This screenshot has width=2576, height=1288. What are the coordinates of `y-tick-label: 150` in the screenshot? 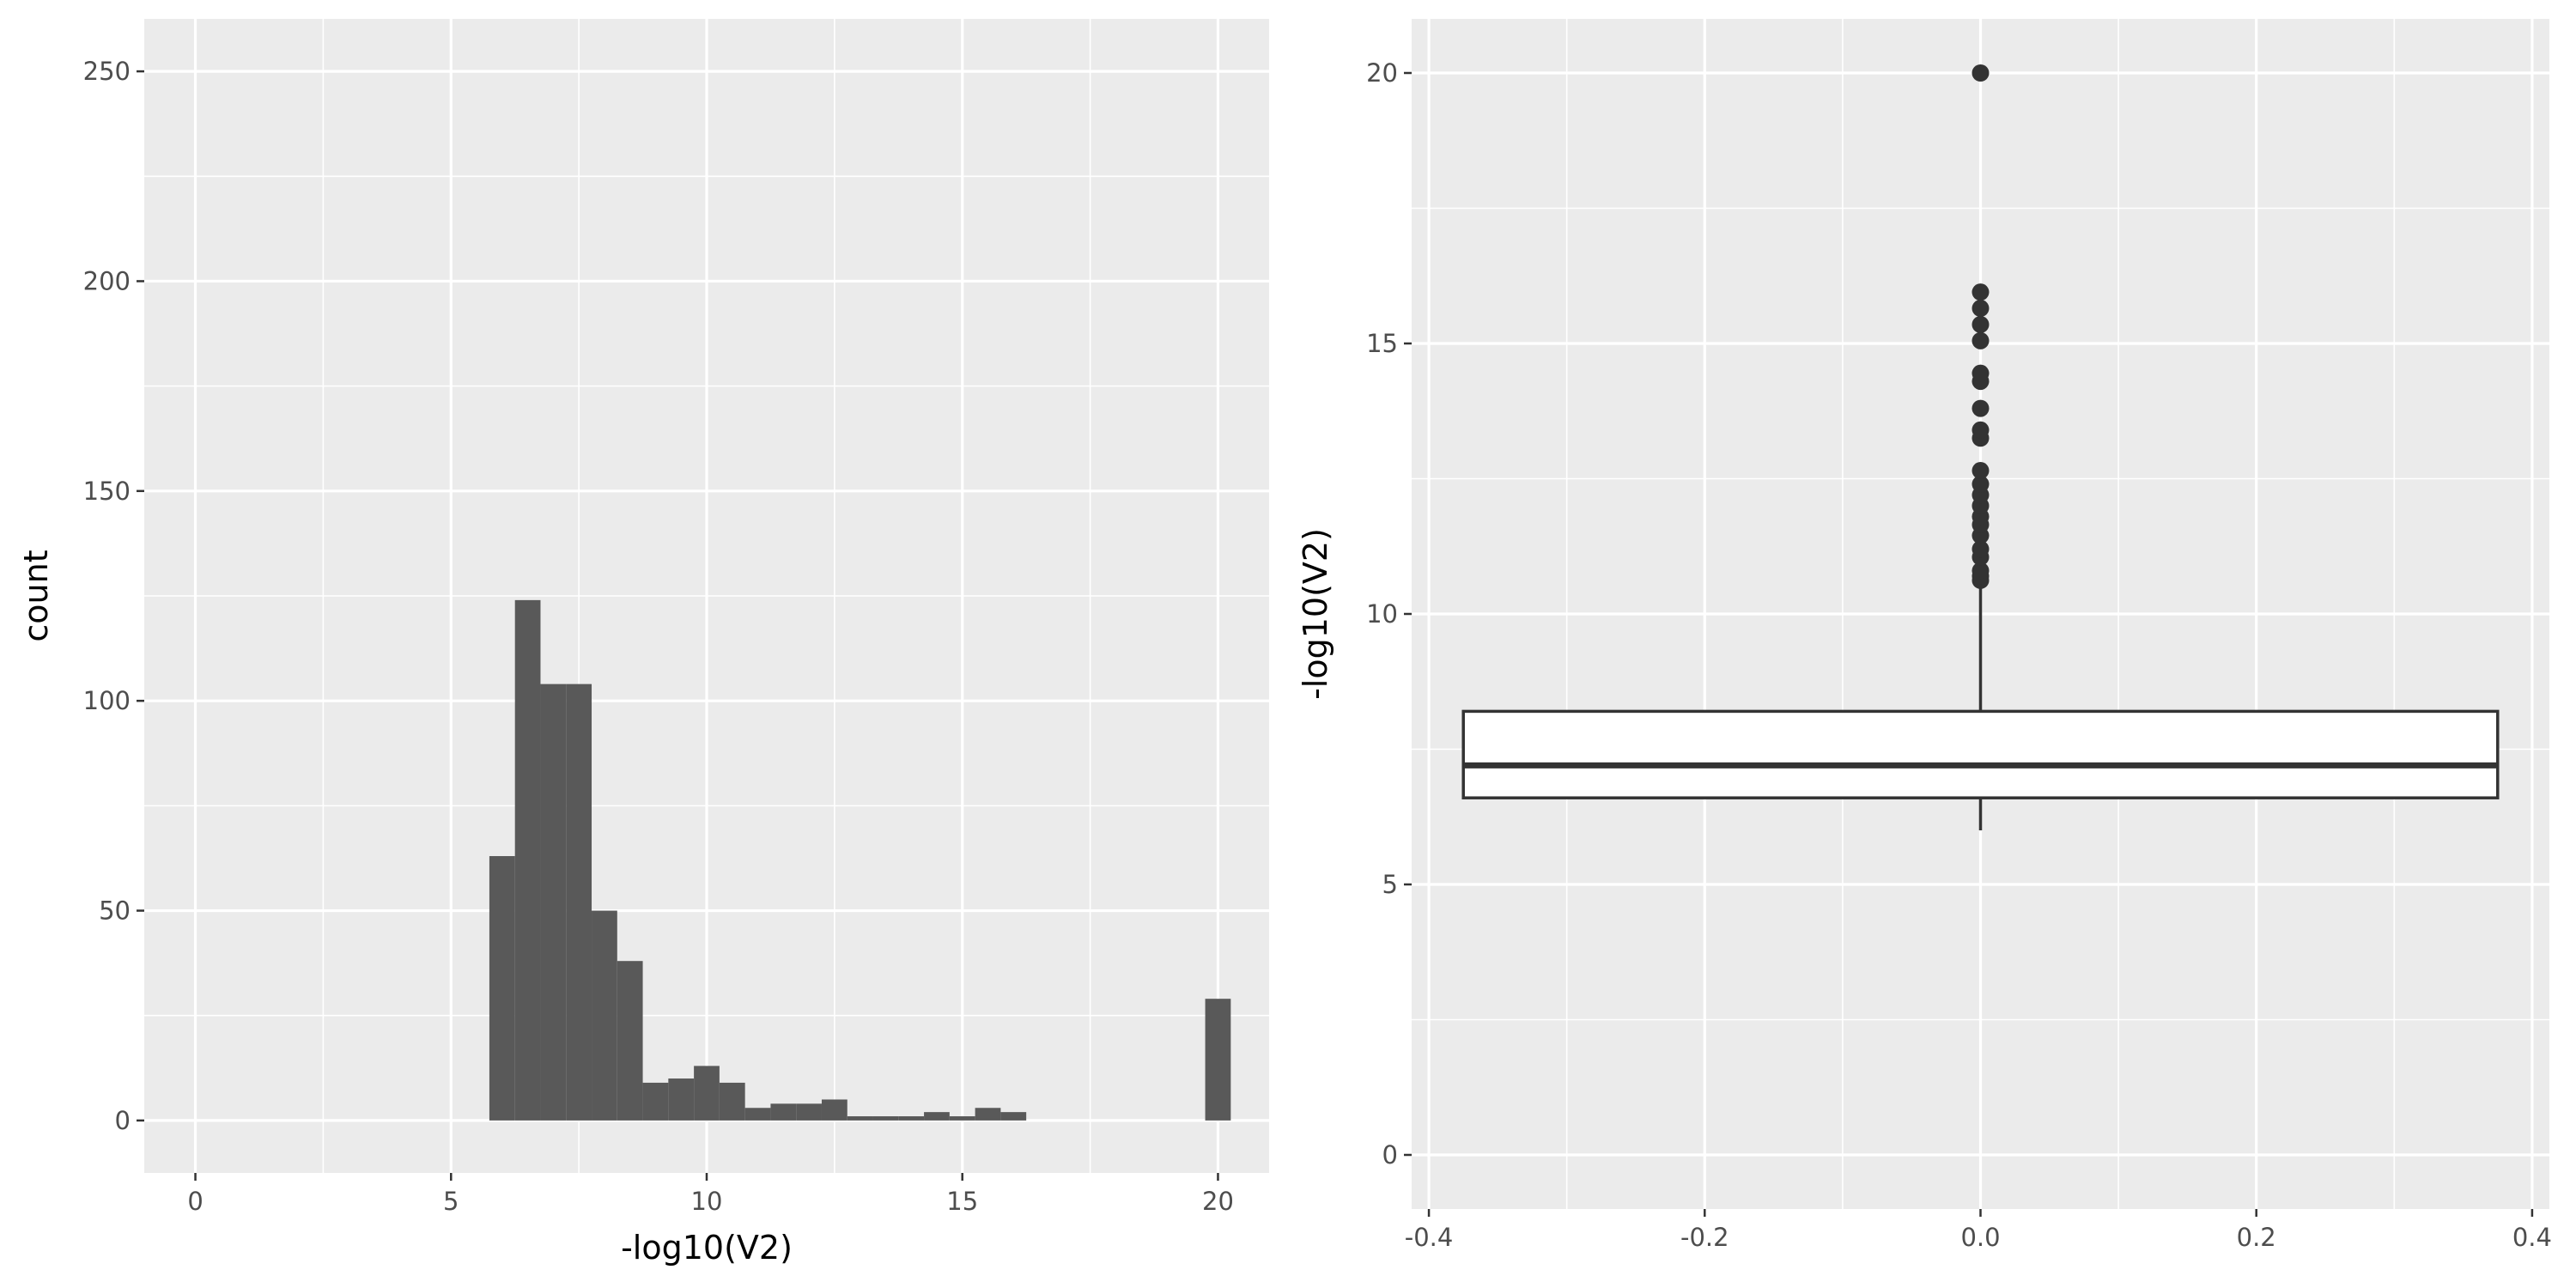 It's located at (107, 492).